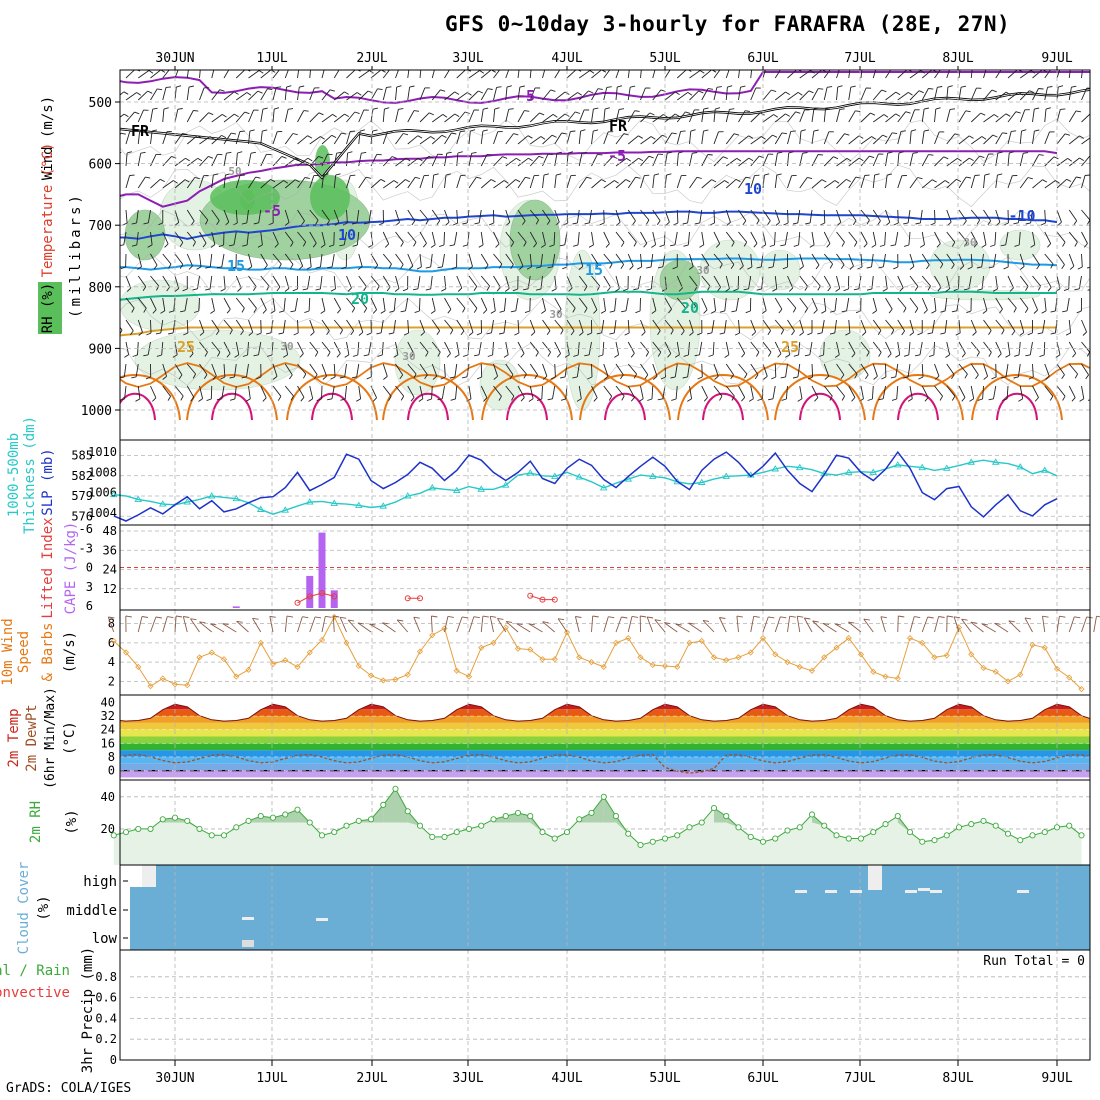 The image size is (1100, 1100). Describe the element at coordinates (14, 475) in the screenshot. I see `thickness-label-0: 1000-500mb` at that location.